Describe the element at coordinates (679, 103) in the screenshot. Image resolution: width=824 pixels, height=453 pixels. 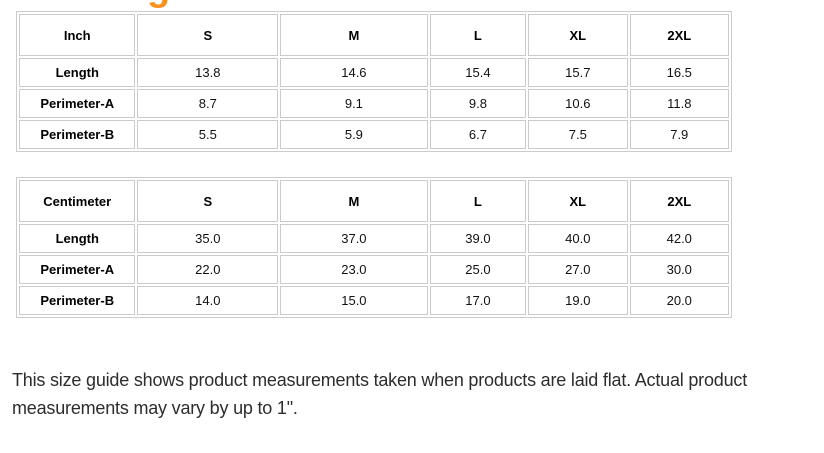
I see `cell-value: 11.8` at that location.